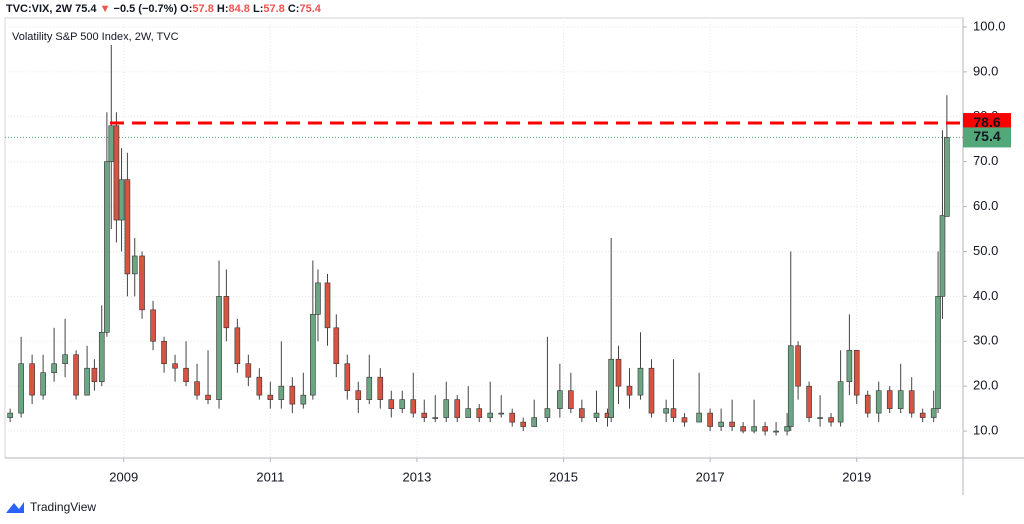  I want to click on high-value: 84.8, so click(239, 9).